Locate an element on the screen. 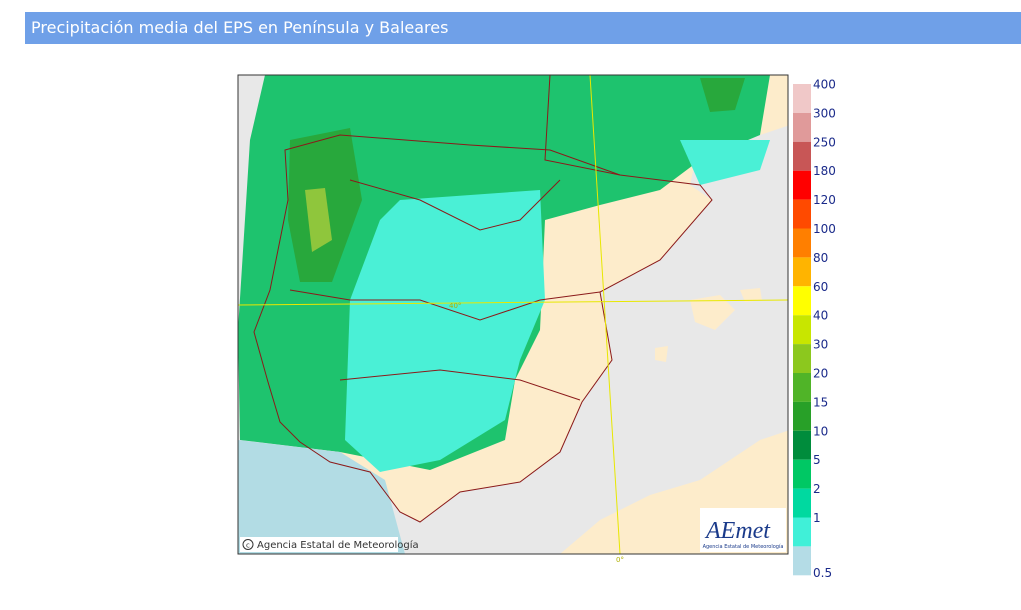 The width and height of the screenshot is (1021, 610). legend-label: 100 is located at coordinates (824, 229).